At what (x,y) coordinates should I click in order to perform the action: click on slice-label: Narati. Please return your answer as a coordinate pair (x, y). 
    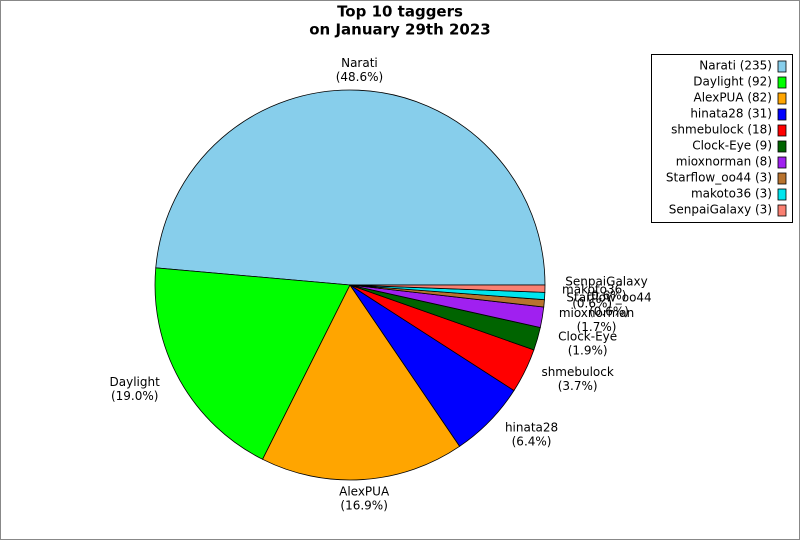
    Looking at the image, I should click on (359, 63).